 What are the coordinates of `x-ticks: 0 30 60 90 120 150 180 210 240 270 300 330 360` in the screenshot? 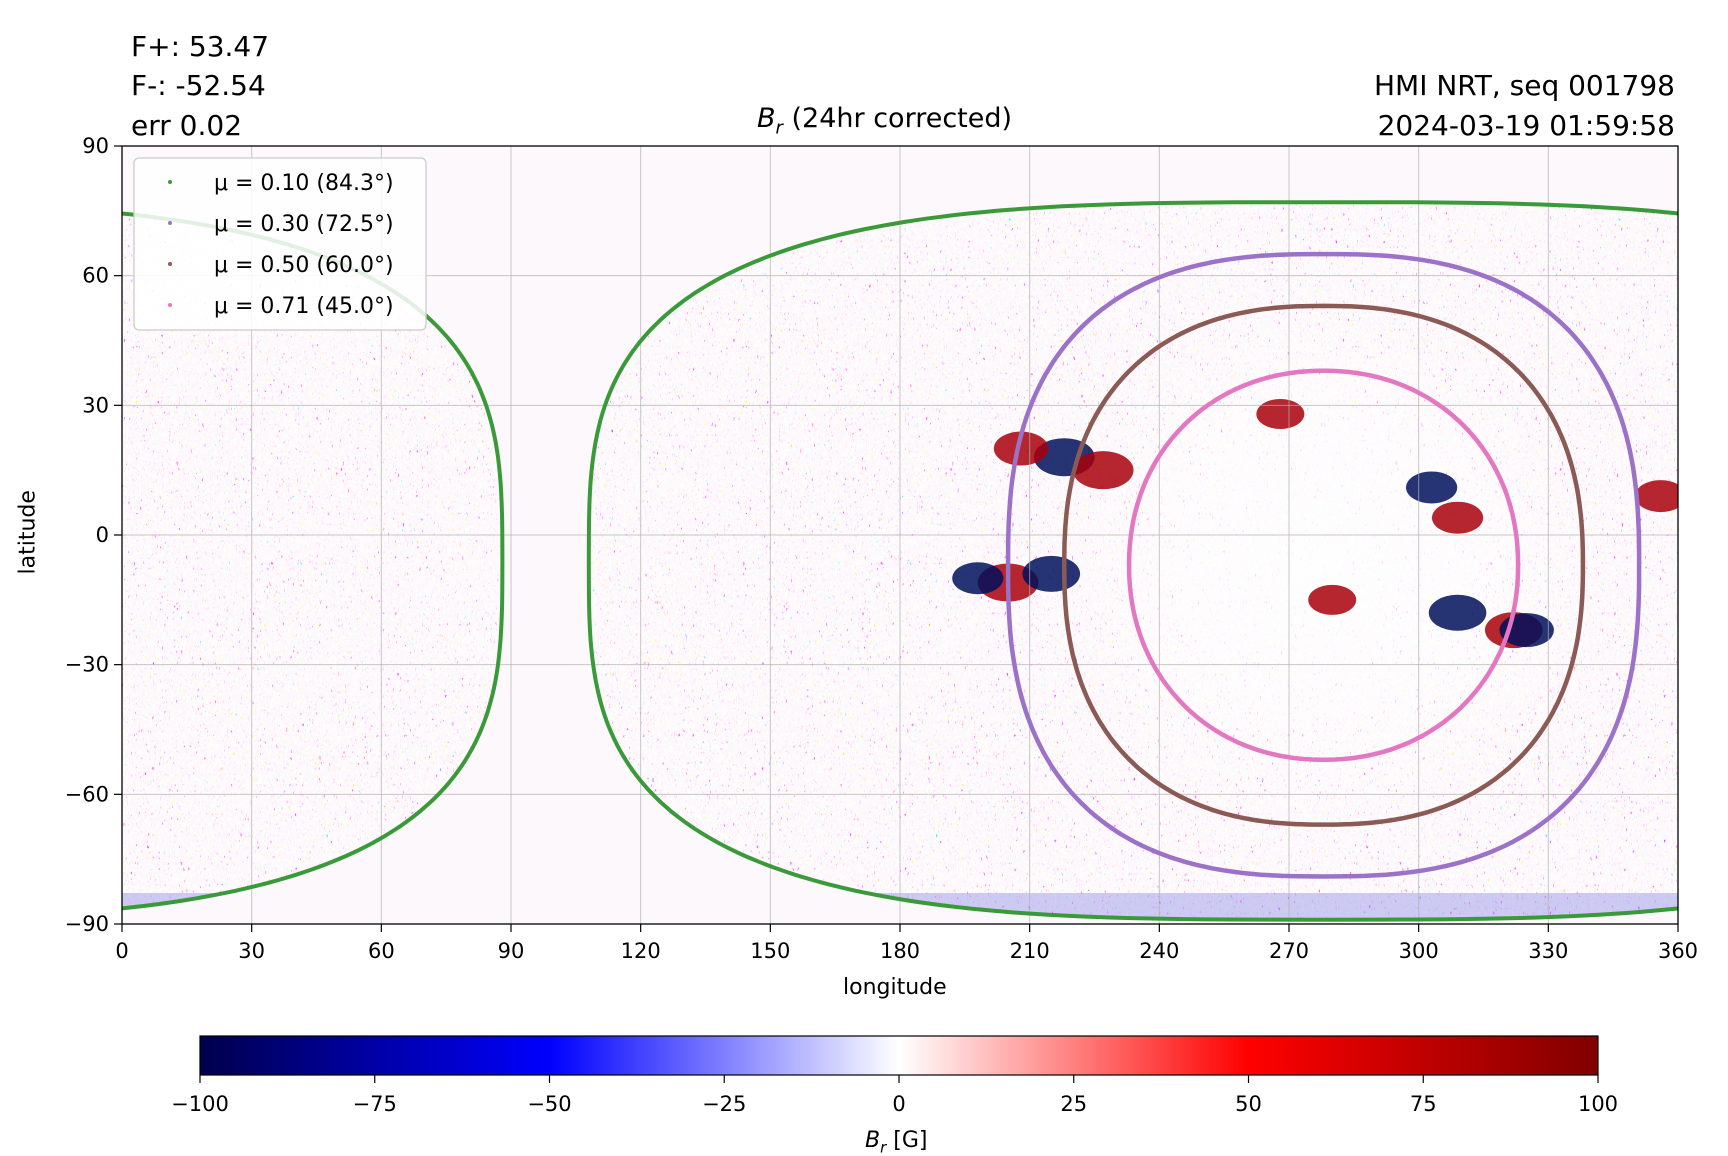 It's located at (906, 943).